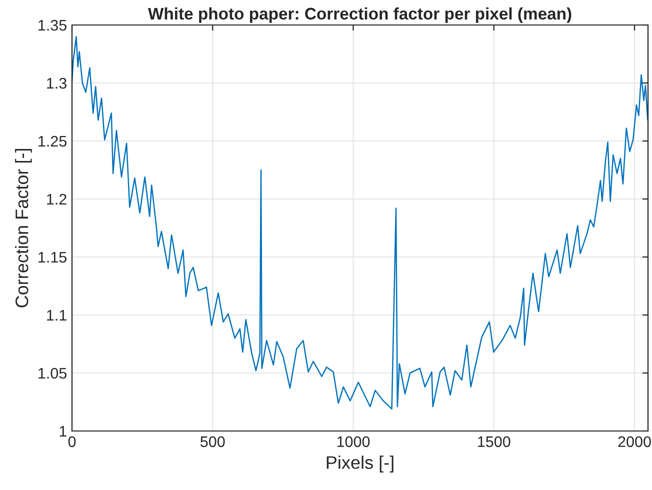 This screenshot has width=652, height=490. What do you see at coordinates (72, 442) in the screenshot?
I see `x-tick-label: 0` at bounding box center [72, 442].